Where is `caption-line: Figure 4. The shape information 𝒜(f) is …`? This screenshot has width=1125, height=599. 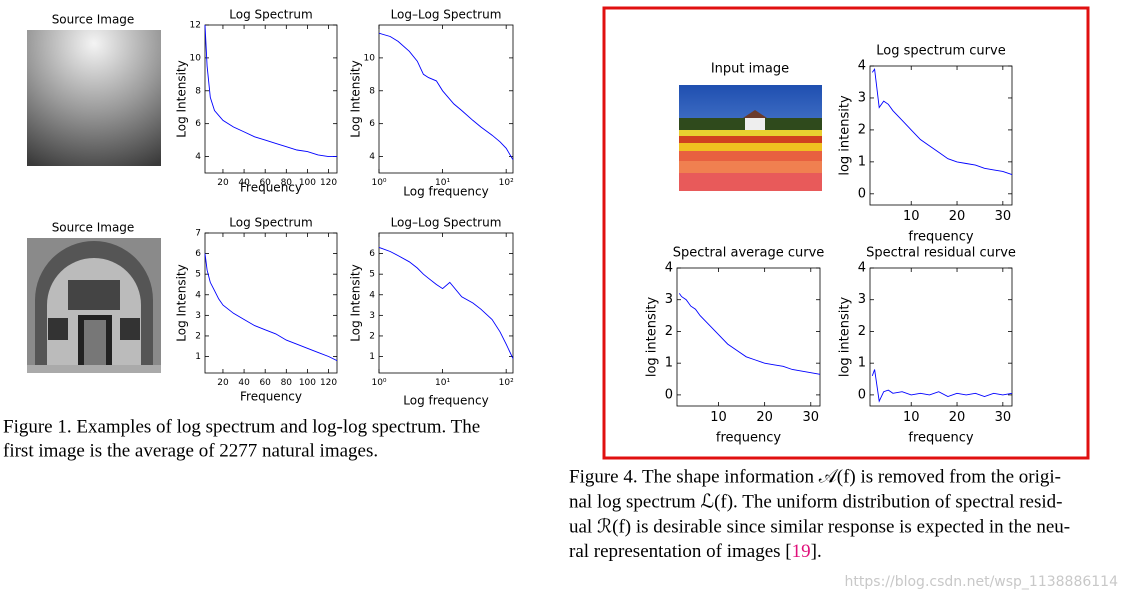 caption-line: Figure 4. The shape information 𝒜(f) is … is located at coordinates (815, 476).